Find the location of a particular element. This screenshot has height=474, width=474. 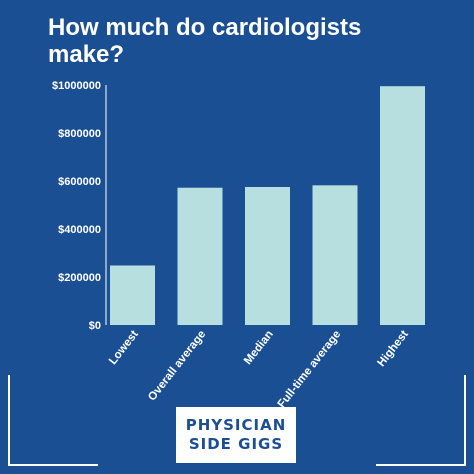

brand-line-1: PHYSICIAN is located at coordinates (236, 425).